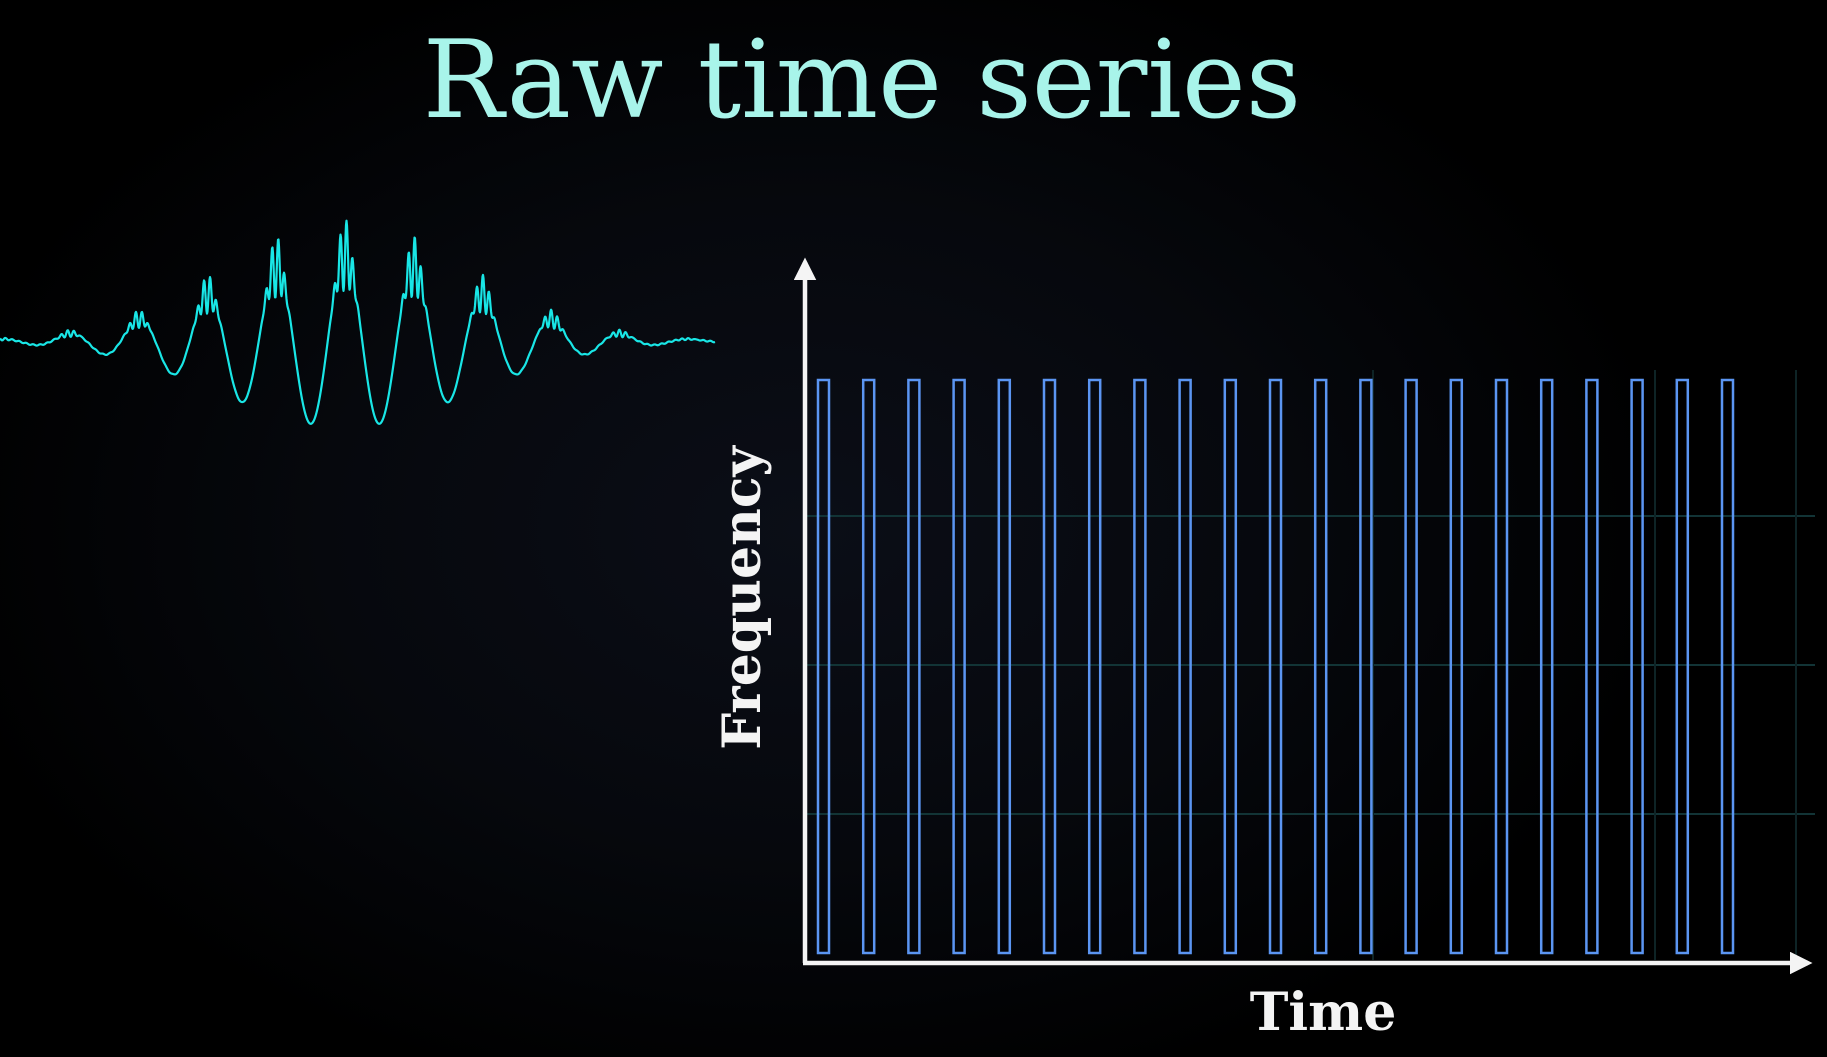 This screenshot has height=1057, width=1827. I want to click on x-axis-label: Time, so click(1323, 1012).